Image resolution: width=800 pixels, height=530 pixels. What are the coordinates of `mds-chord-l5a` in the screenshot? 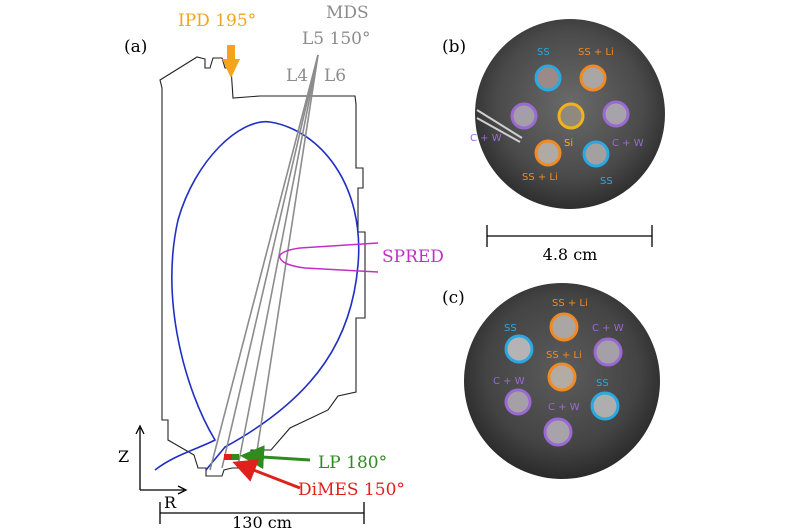 It's located at (270, 261).